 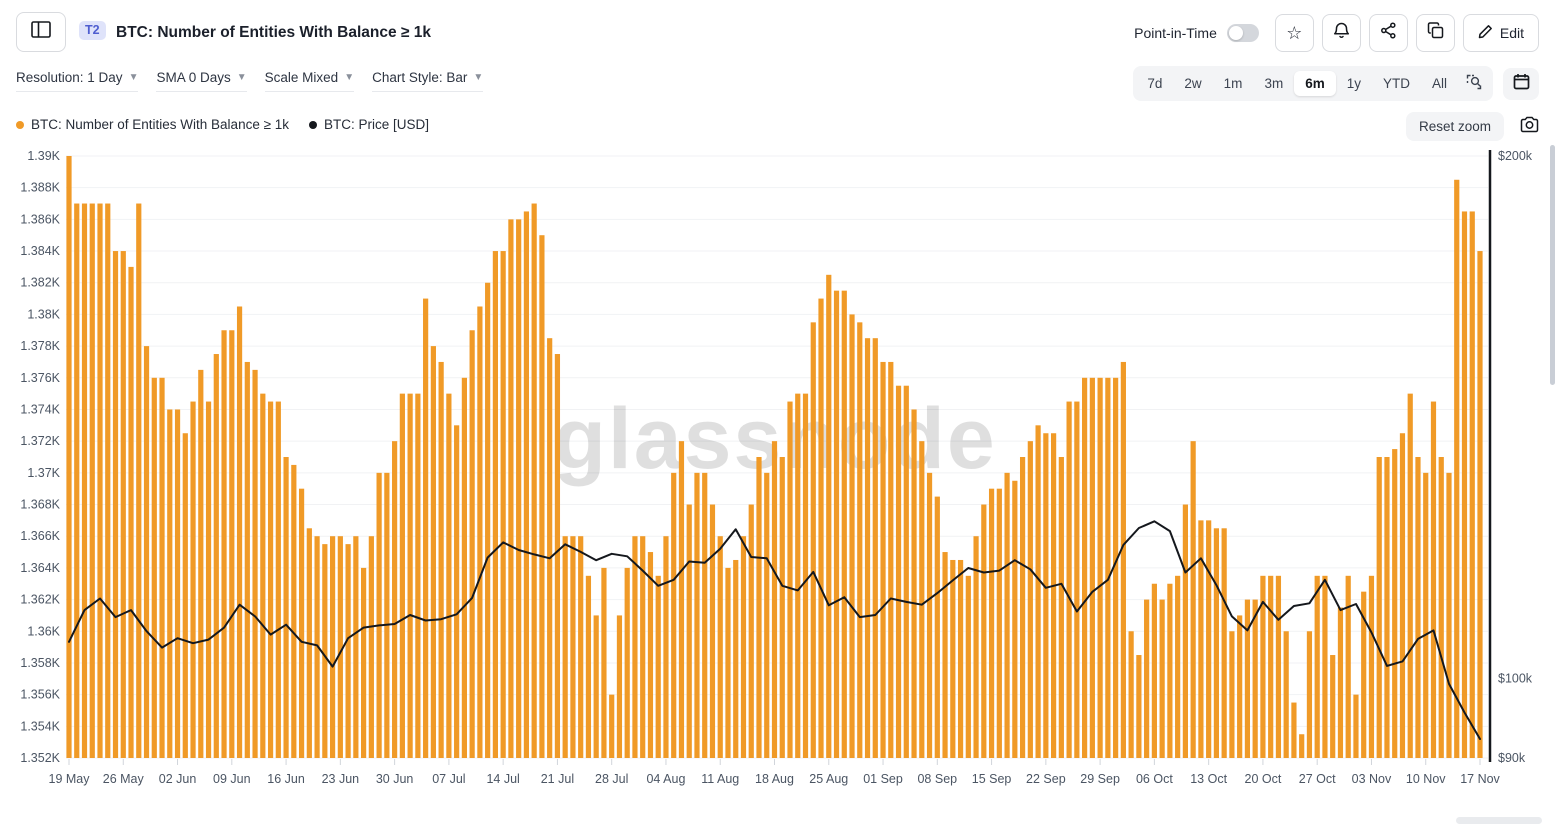 I want to click on range-7d: 7d, so click(x=1155, y=83).